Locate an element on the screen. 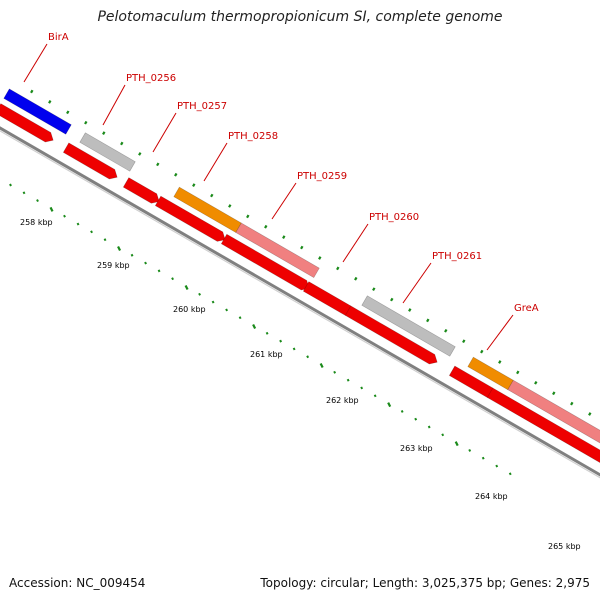  kbp-label-262: 262 kbp is located at coordinates (342, 400).